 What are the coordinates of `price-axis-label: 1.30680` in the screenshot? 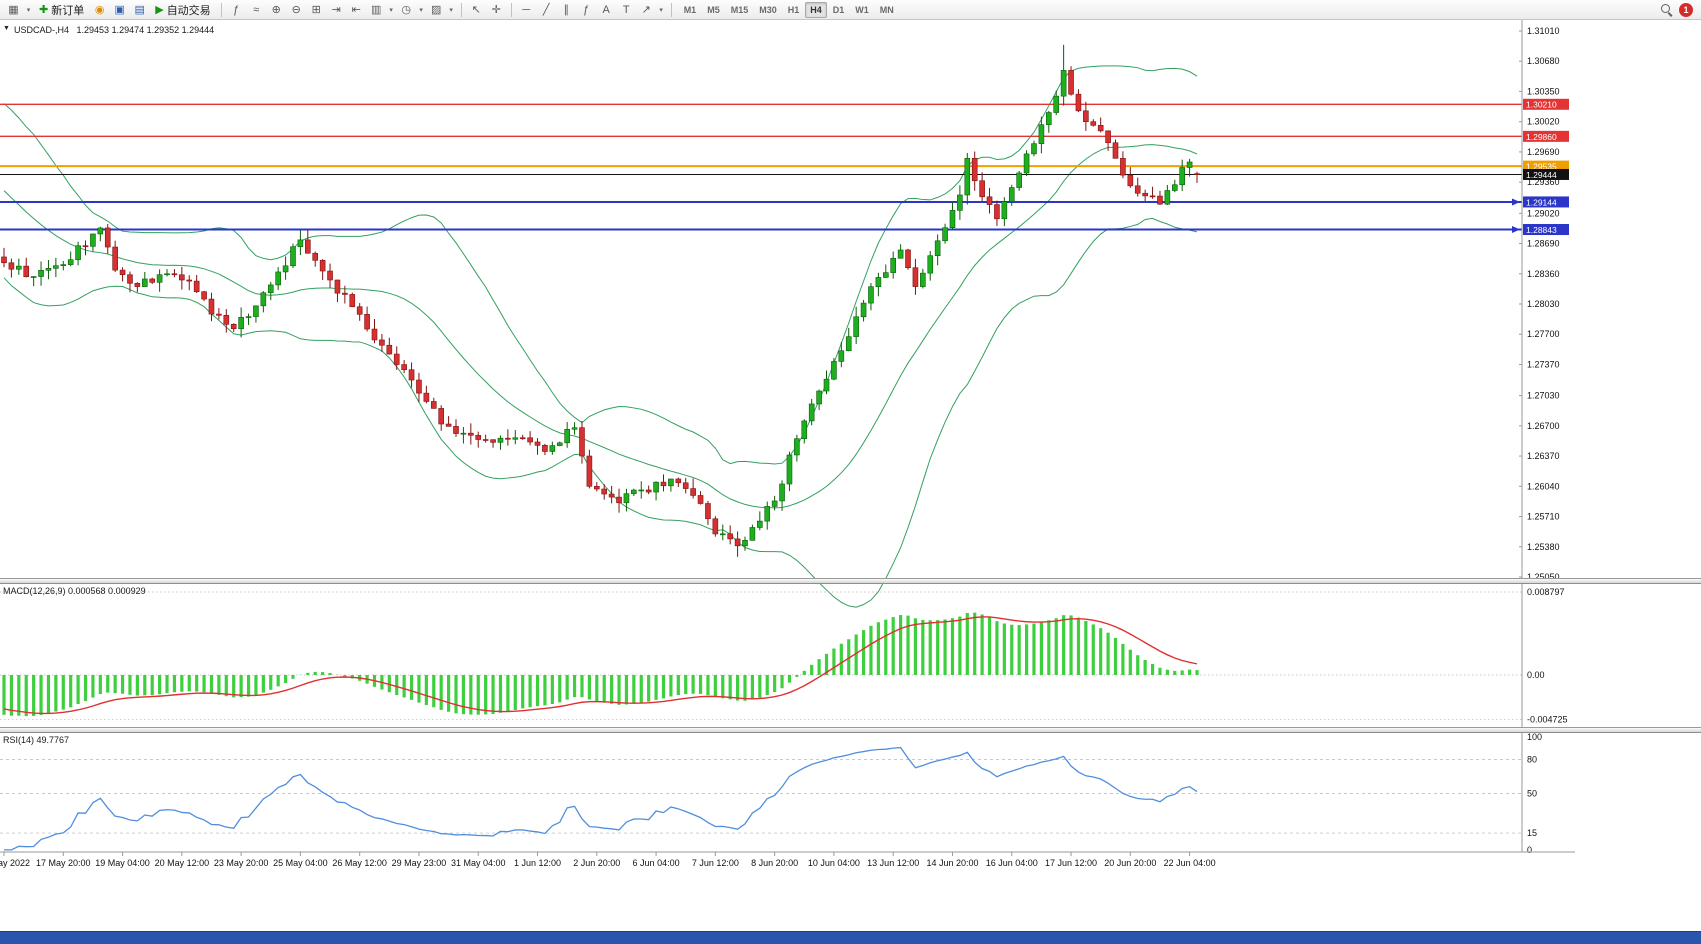 It's located at (1543, 61).